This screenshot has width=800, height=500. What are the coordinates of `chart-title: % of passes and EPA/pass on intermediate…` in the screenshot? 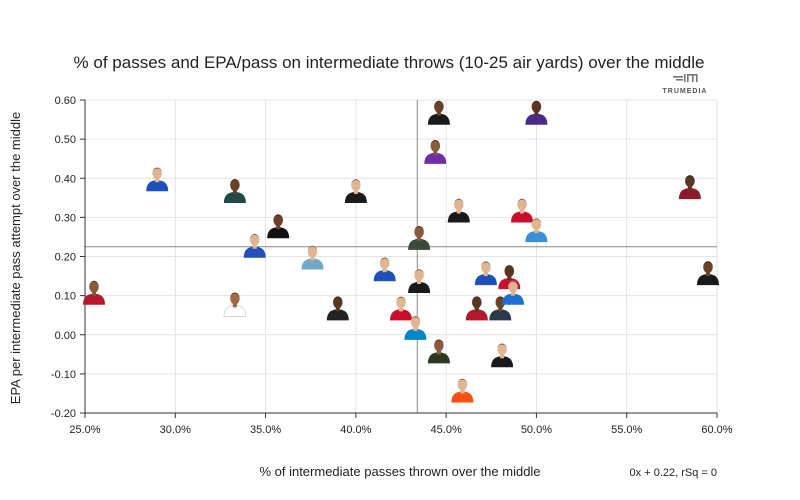 It's located at (389, 62).